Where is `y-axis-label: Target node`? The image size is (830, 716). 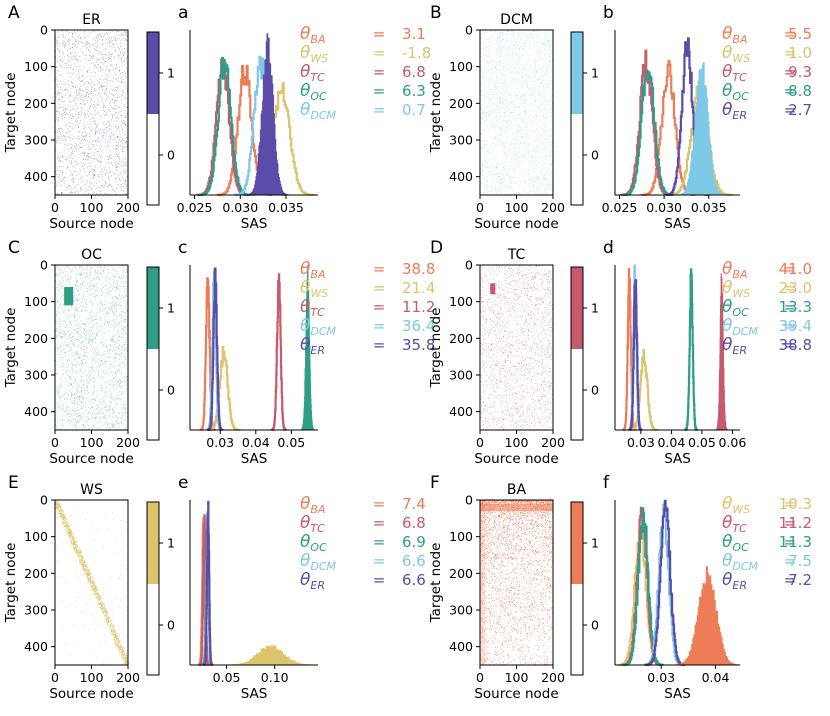
y-axis-label: Target node is located at coordinates (436, 113).